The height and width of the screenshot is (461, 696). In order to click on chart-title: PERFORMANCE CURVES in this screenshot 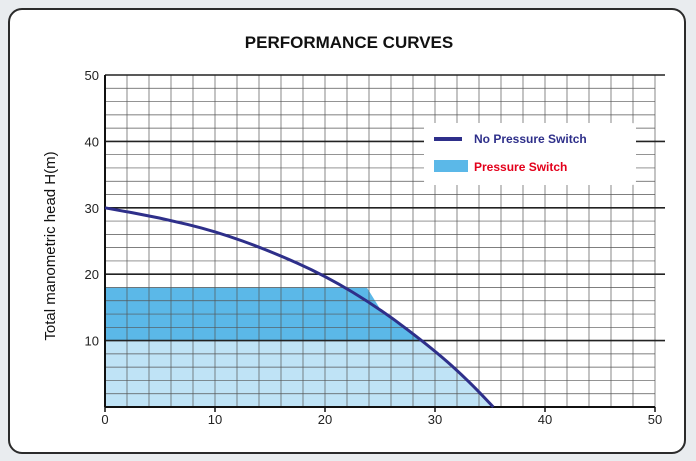, I will do `click(349, 42)`.